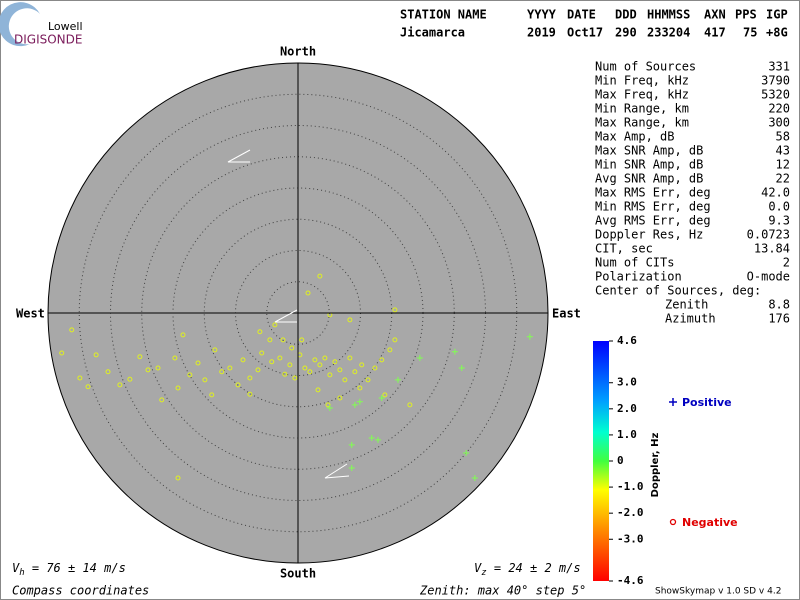 This screenshot has height=600, width=800. What do you see at coordinates (779, 319) in the screenshot?
I see `center-value: 176` at bounding box center [779, 319].